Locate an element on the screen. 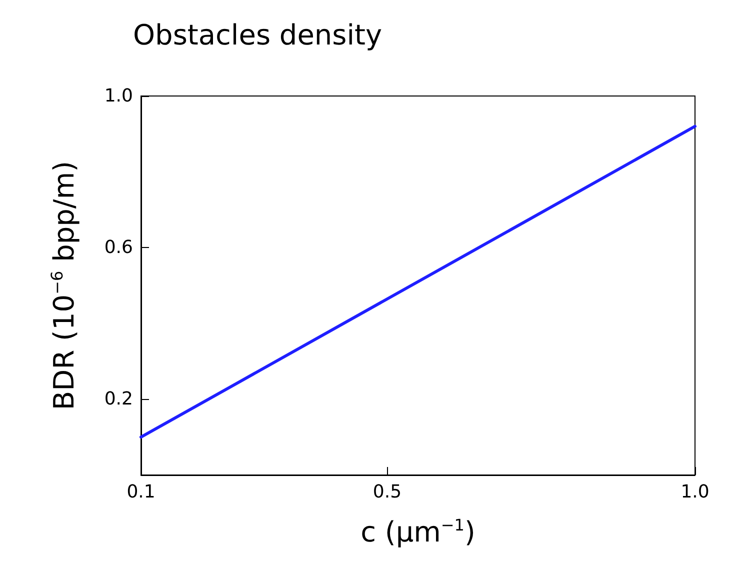 The width and height of the screenshot is (733, 565). y-axis-title: BDR (10−6 bpp/m) is located at coordinates (64, 285).